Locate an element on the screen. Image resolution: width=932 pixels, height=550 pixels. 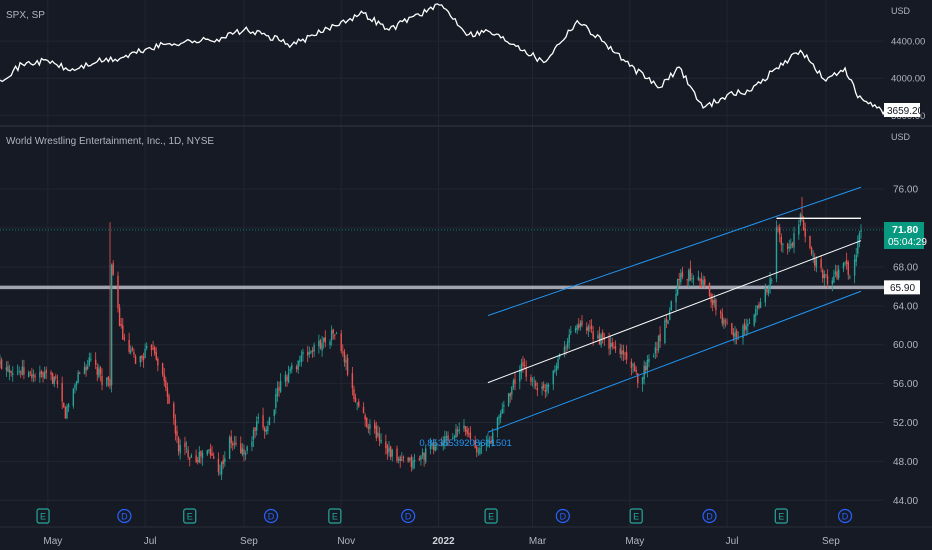
channel-upper-line is located at coordinates (674, 251).